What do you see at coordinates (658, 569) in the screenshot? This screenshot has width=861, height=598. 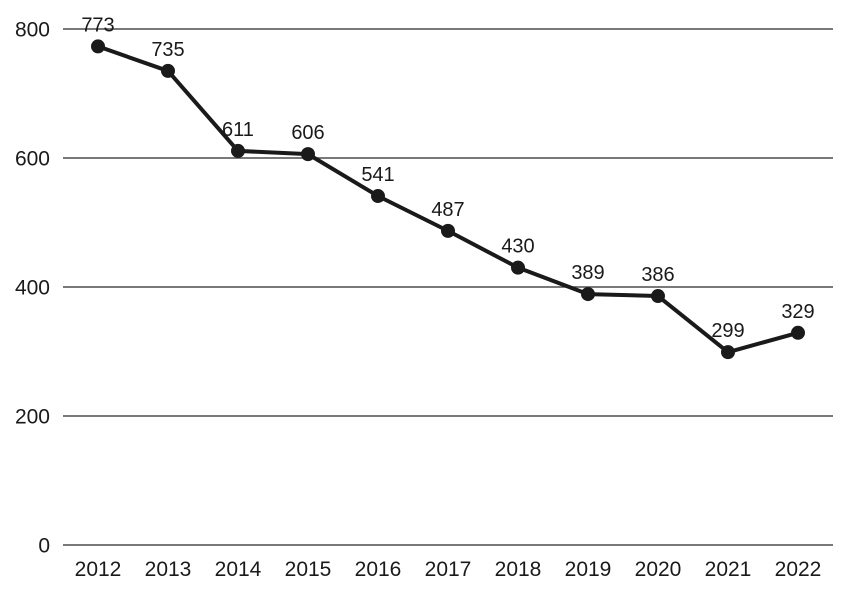 I see `x-tick-label: 2020` at bounding box center [658, 569].